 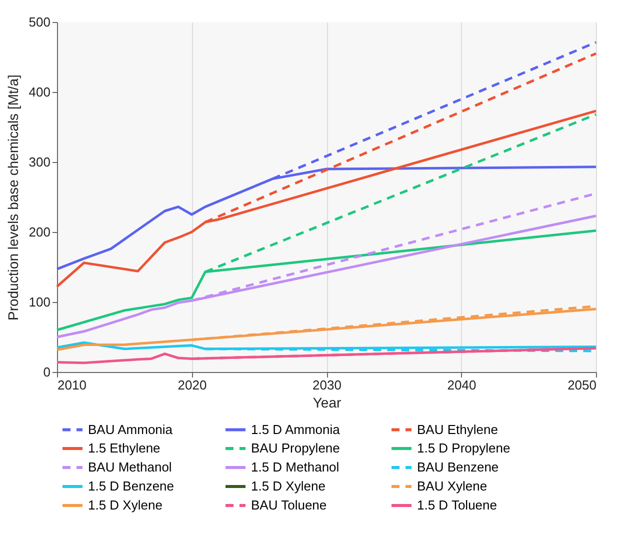 What do you see at coordinates (327, 402) in the screenshot?
I see `x-axis-title: Year` at bounding box center [327, 402].